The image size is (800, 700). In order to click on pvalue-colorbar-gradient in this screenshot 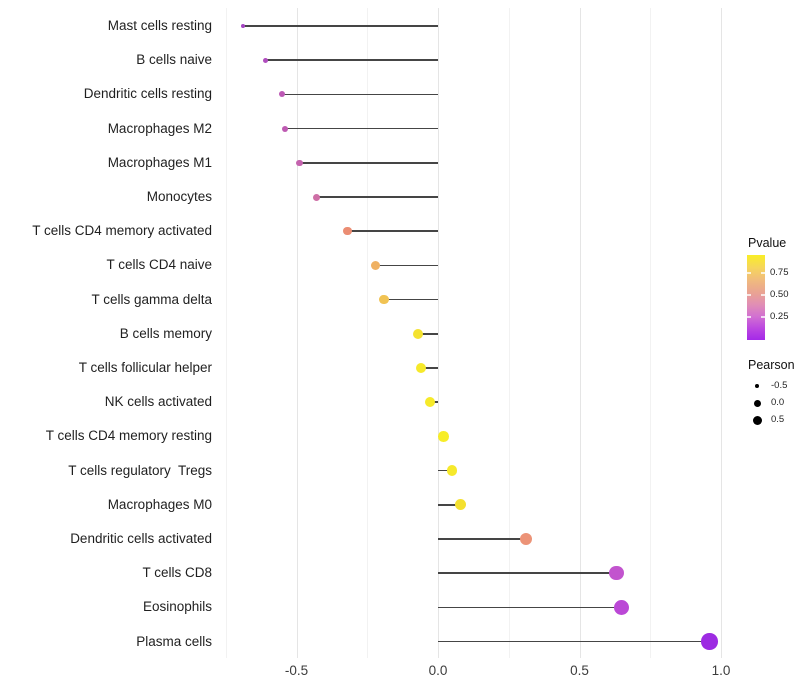, I will do `click(756, 297)`.